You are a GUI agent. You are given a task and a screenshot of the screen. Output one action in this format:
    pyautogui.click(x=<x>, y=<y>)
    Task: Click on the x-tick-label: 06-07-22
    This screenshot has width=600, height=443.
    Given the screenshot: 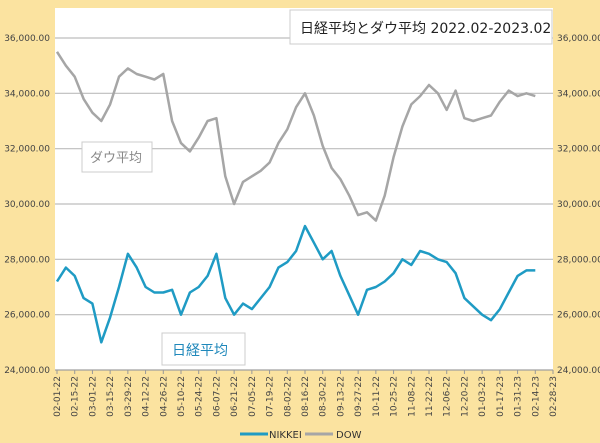 What is the action you would take?
    pyautogui.click(x=217, y=396)
    